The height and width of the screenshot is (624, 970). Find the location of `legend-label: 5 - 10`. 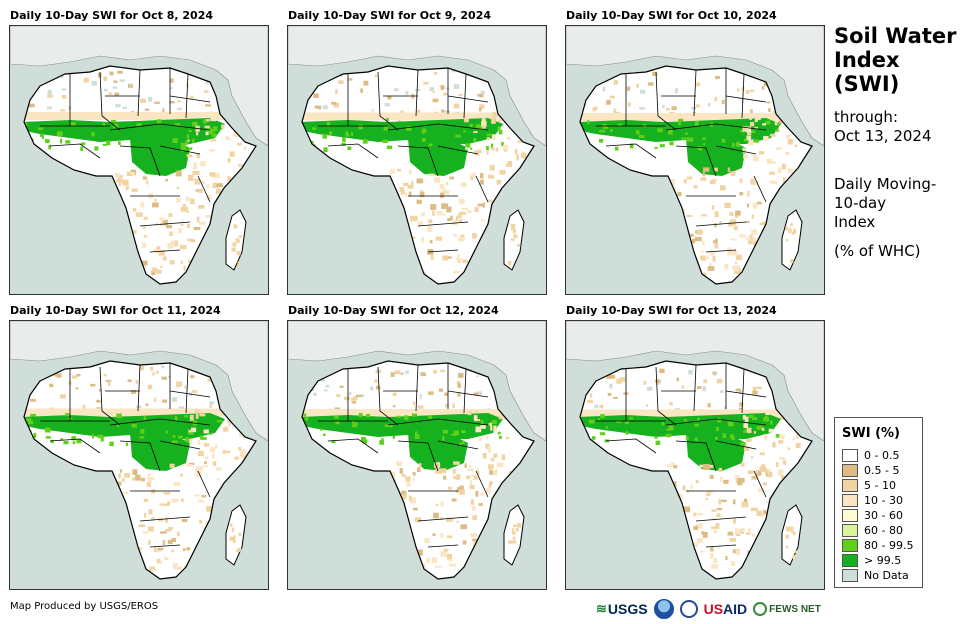

legend-label: 5 - 10 is located at coordinates (880, 485).